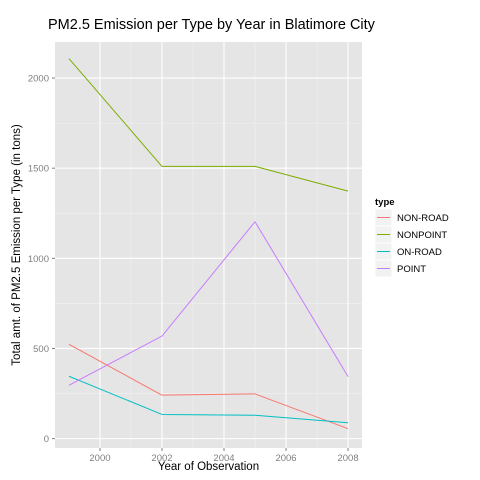 The image size is (480, 480). Describe the element at coordinates (208, 399) in the screenshot. I see `series-line-on-road` at that location.